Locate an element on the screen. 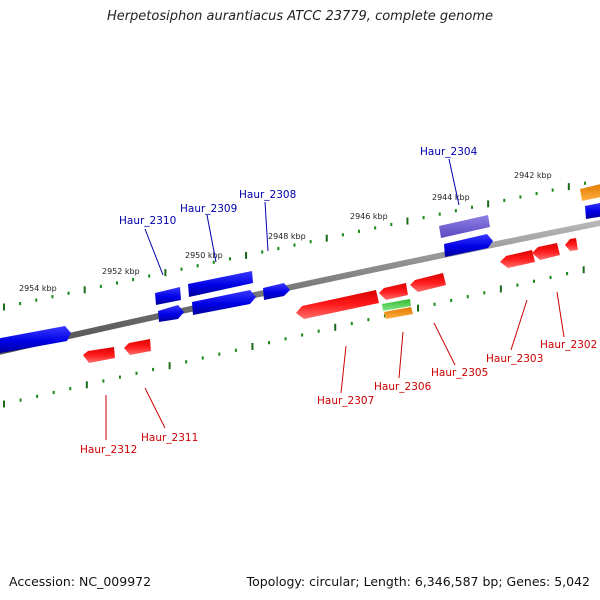 This screenshot has height=600, width=600. gene-haur-2309b is located at coordinates (224, 302).